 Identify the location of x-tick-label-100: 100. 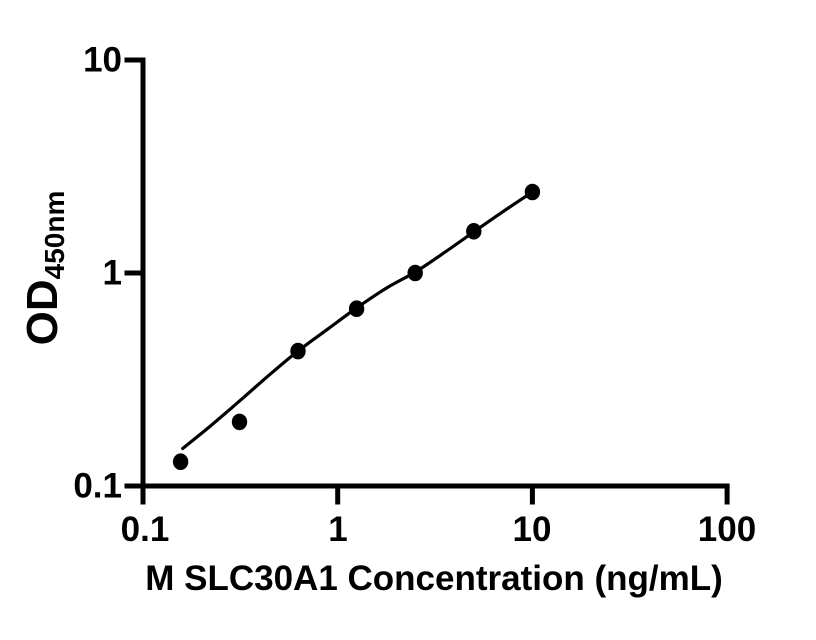
(727, 529).